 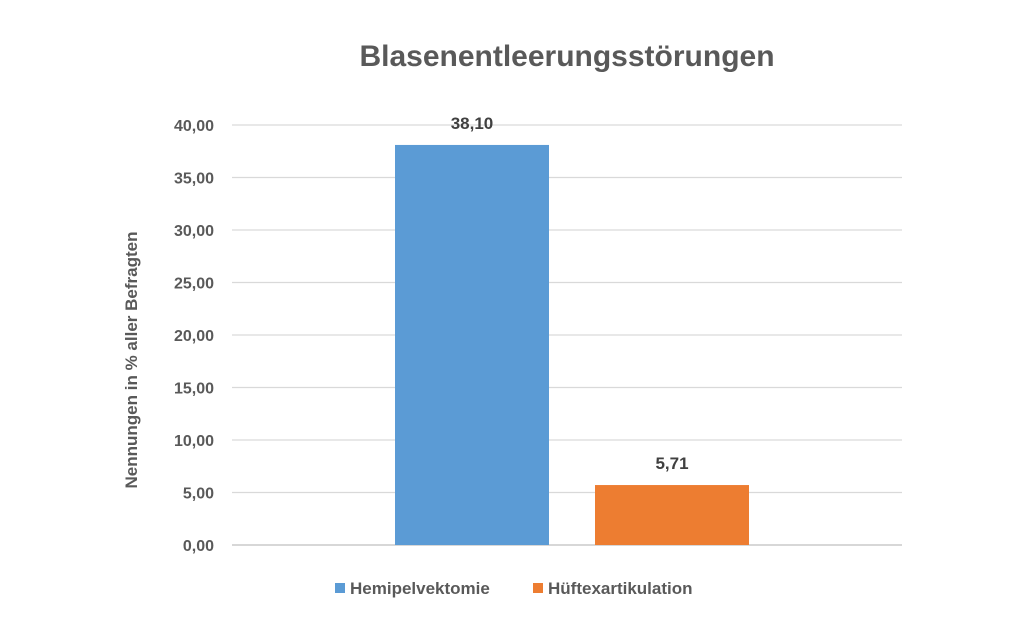 What do you see at coordinates (420, 588) in the screenshot?
I see `legend-label: Hemipelvektomie` at bounding box center [420, 588].